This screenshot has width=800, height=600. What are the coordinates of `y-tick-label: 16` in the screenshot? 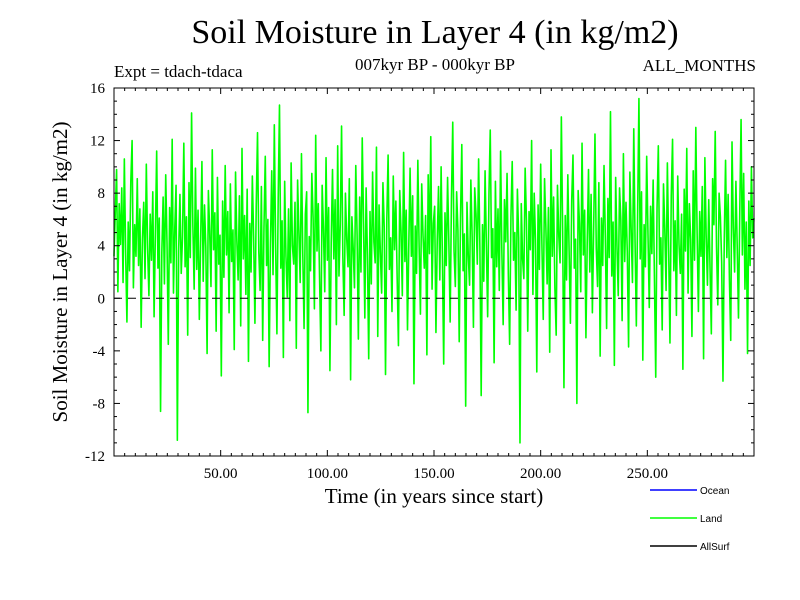 It's located at (98, 89).